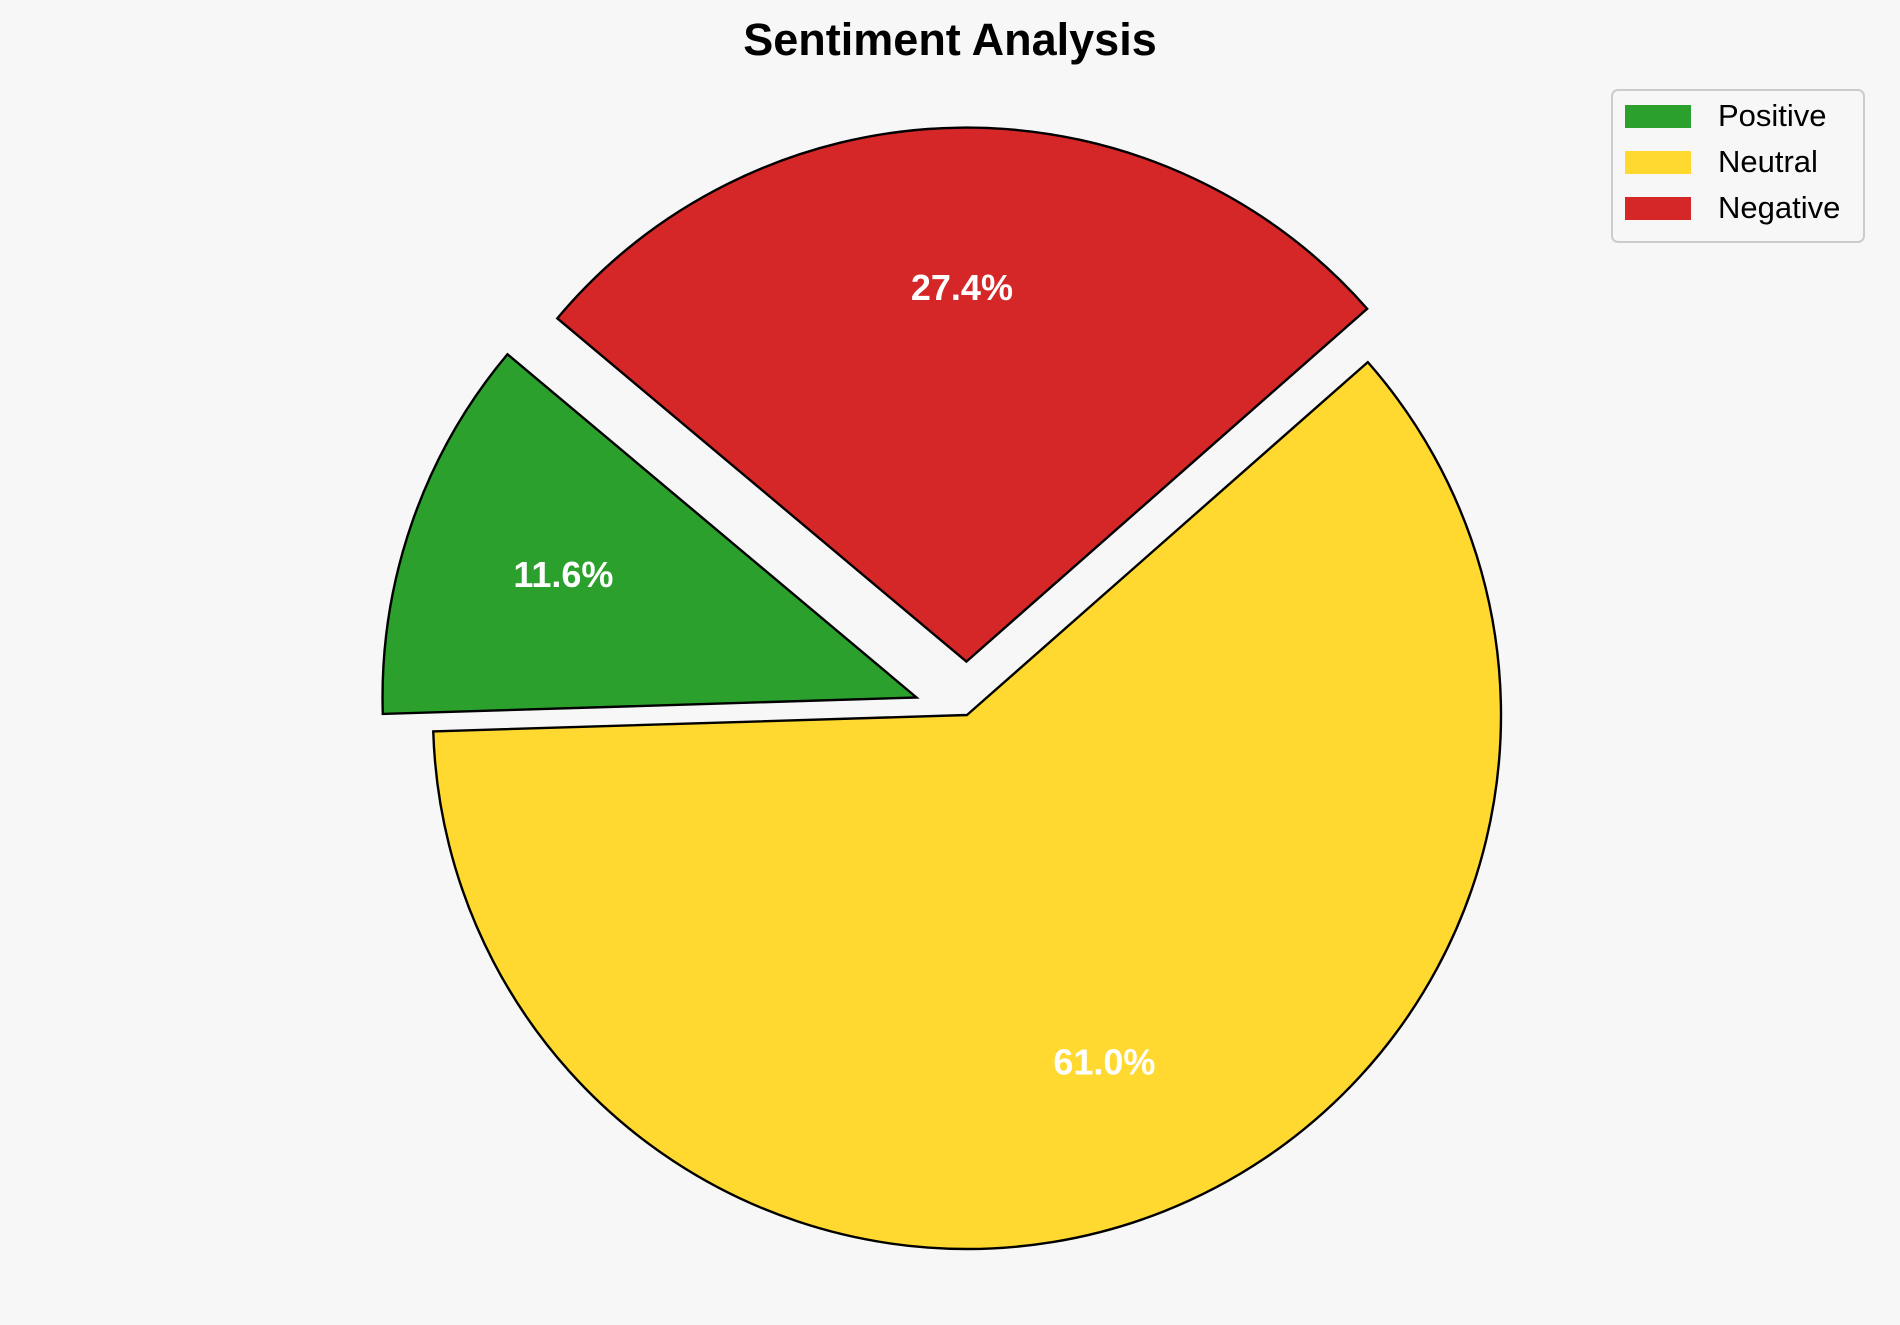 The image size is (1900, 1325). Describe the element at coordinates (1779, 207) in the screenshot. I see `legend-label-negative: Negative` at that location.